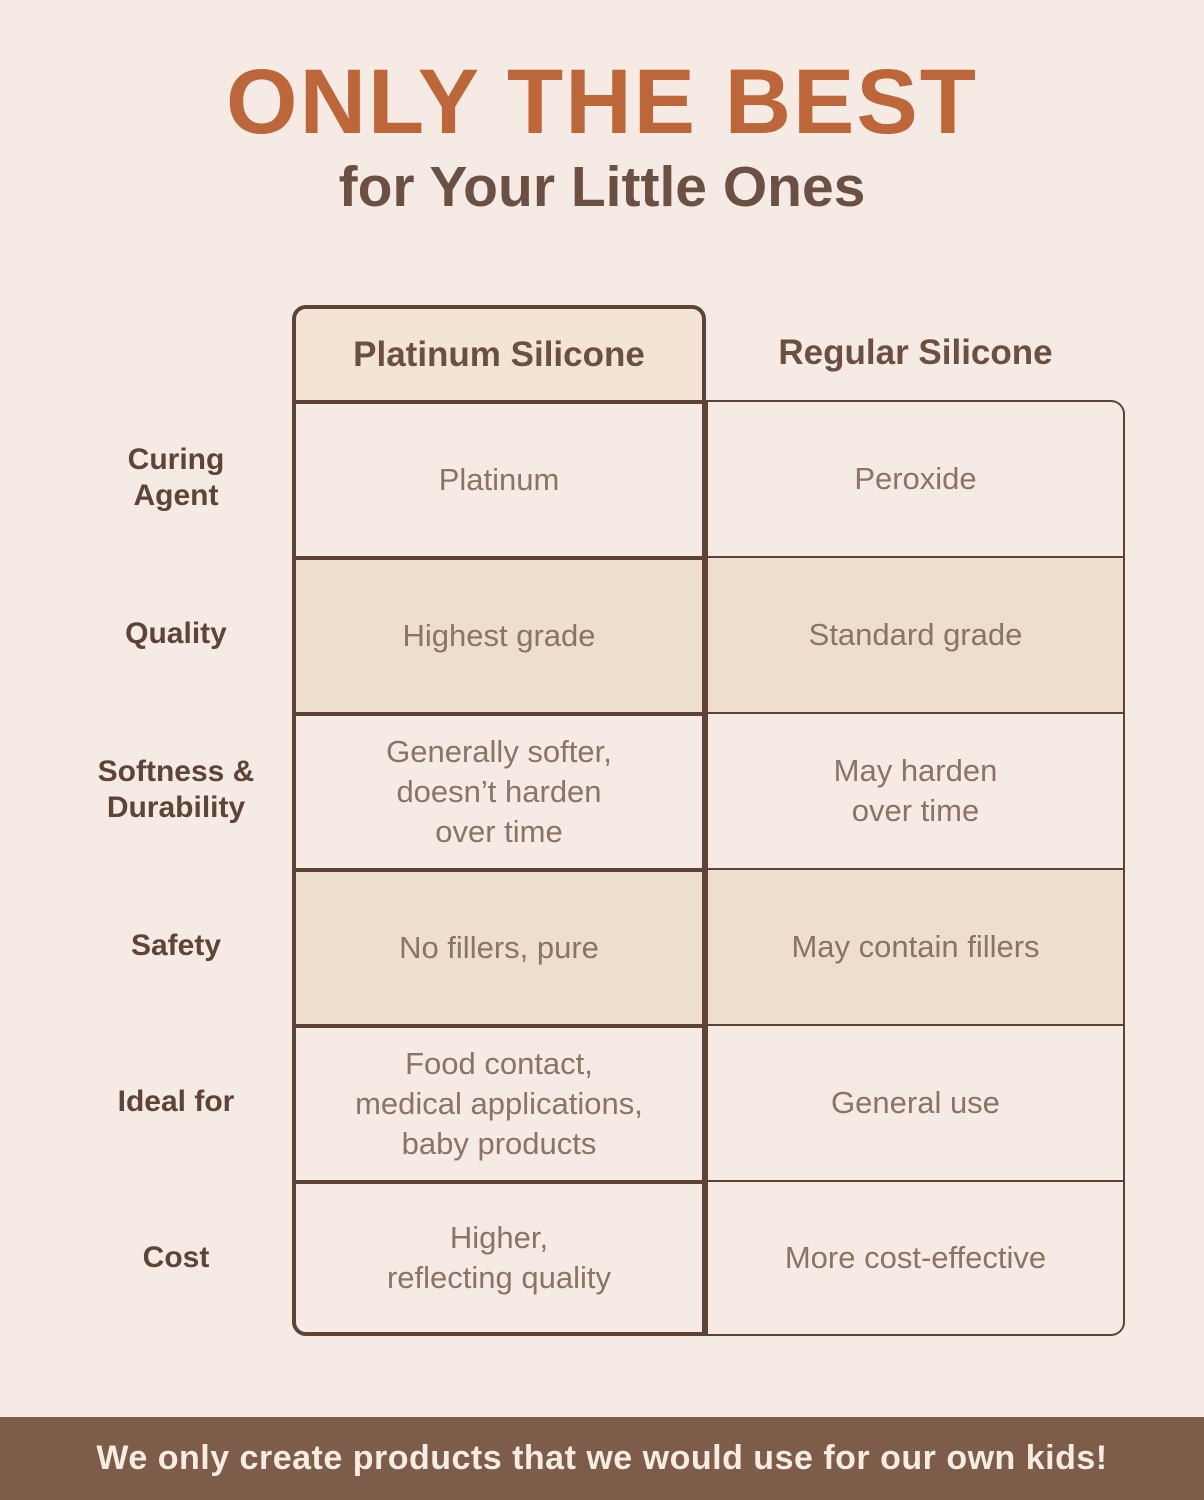 This screenshot has height=1500, width=1204. I want to click on cell-platinum-safety: No fillers, pure, so click(499, 946).